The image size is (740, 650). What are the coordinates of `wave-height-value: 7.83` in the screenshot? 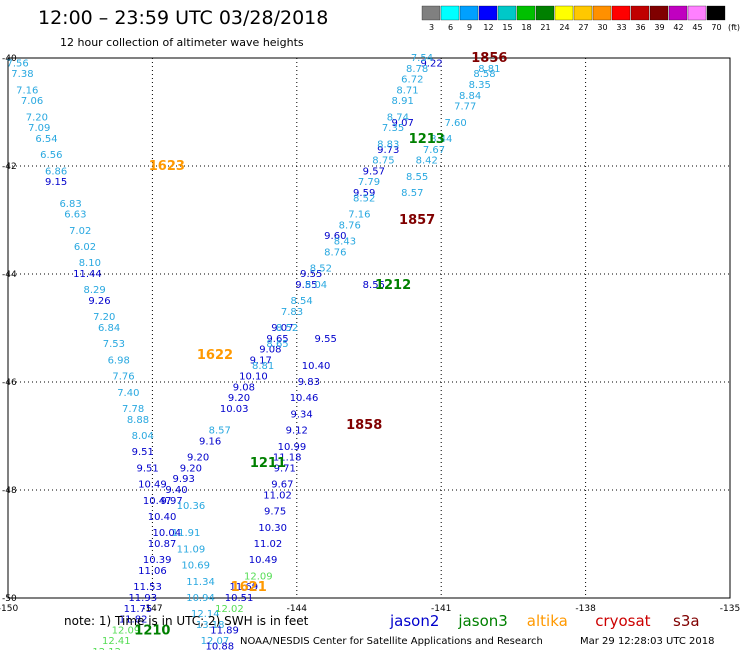 It's located at (292, 312).